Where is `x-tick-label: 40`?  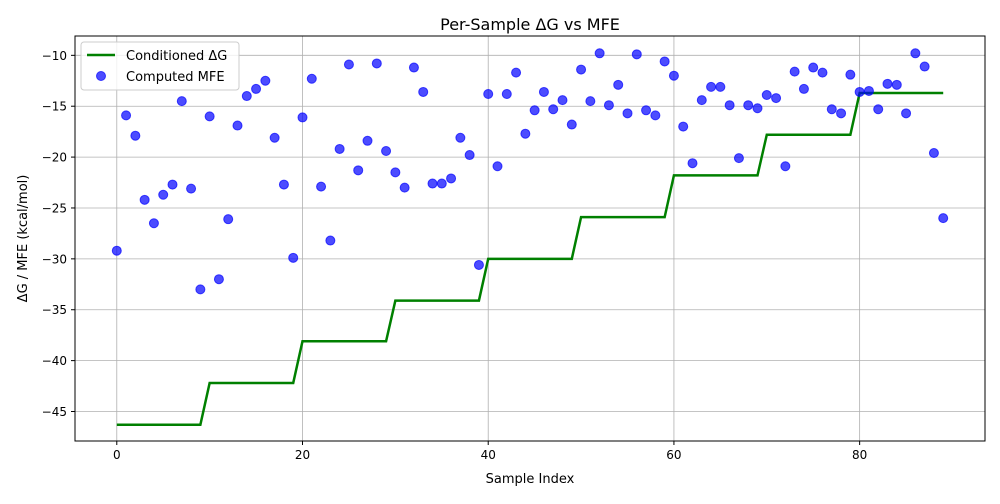 x-tick-label: 40 is located at coordinates (488, 455).